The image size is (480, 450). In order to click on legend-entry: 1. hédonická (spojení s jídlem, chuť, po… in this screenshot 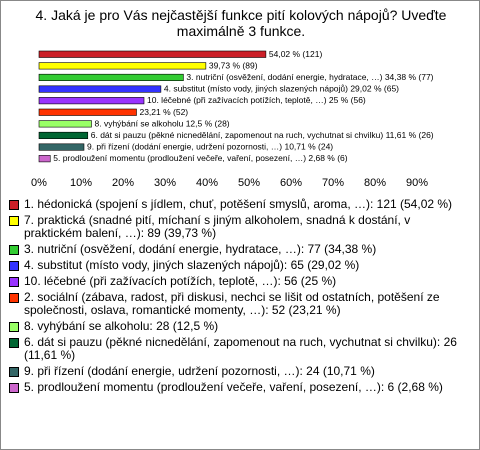, I will do `click(240, 204)`.